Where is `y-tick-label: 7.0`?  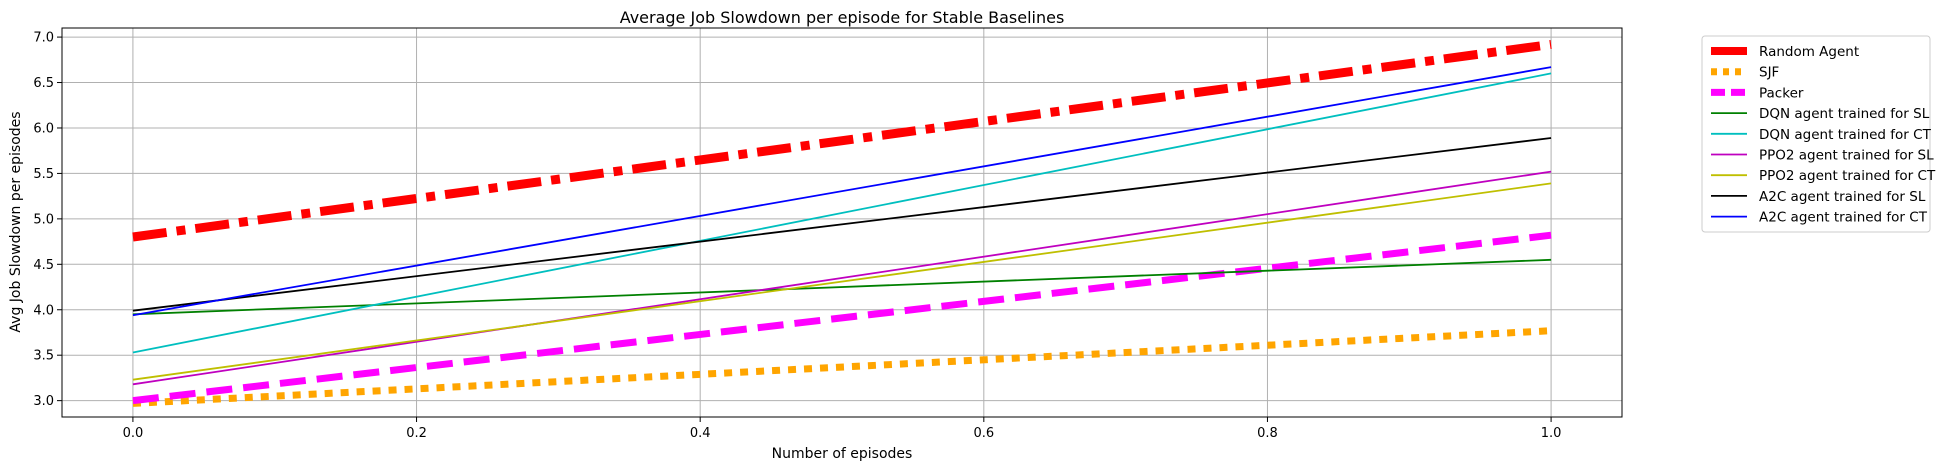
y-tick-label: 7.0 is located at coordinates (43, 38).